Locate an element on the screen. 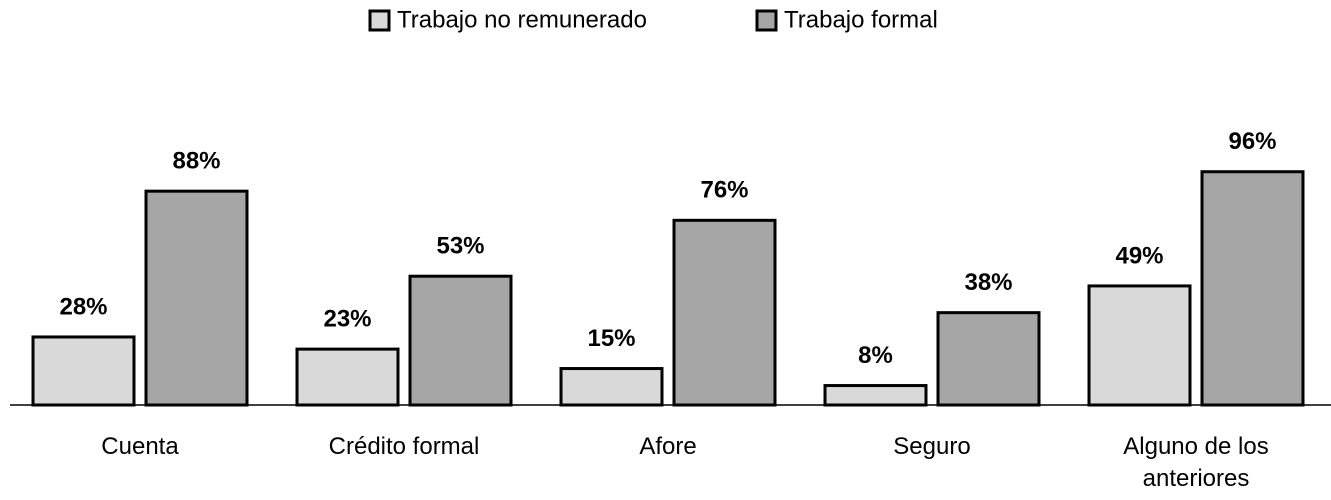  value-label: 15% is located at coordinates (611, 338).